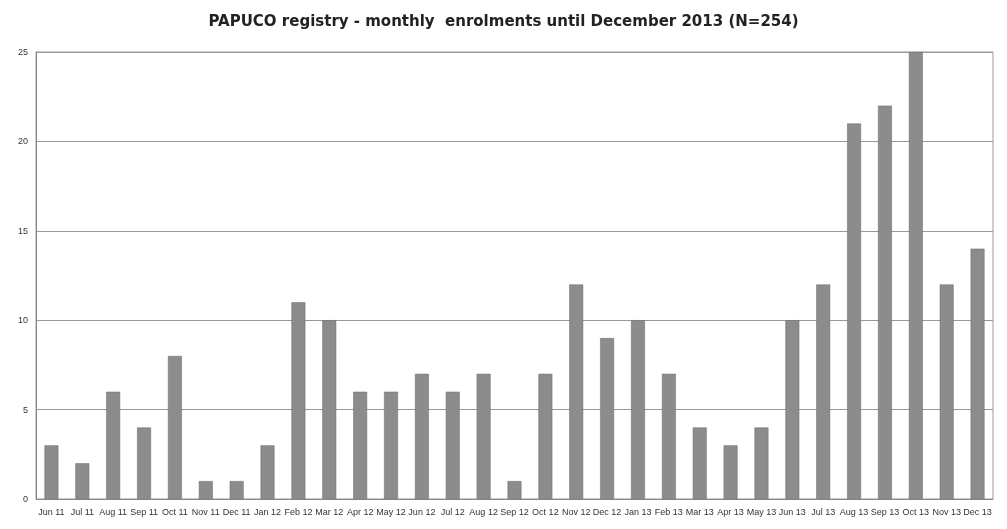 The height and width of the screenshot is (529, 1007). What do you see at coordinates (329, 511) in the screenshot?
I see `x-tick-label: Mar 12` at bounding box center [329, 511].